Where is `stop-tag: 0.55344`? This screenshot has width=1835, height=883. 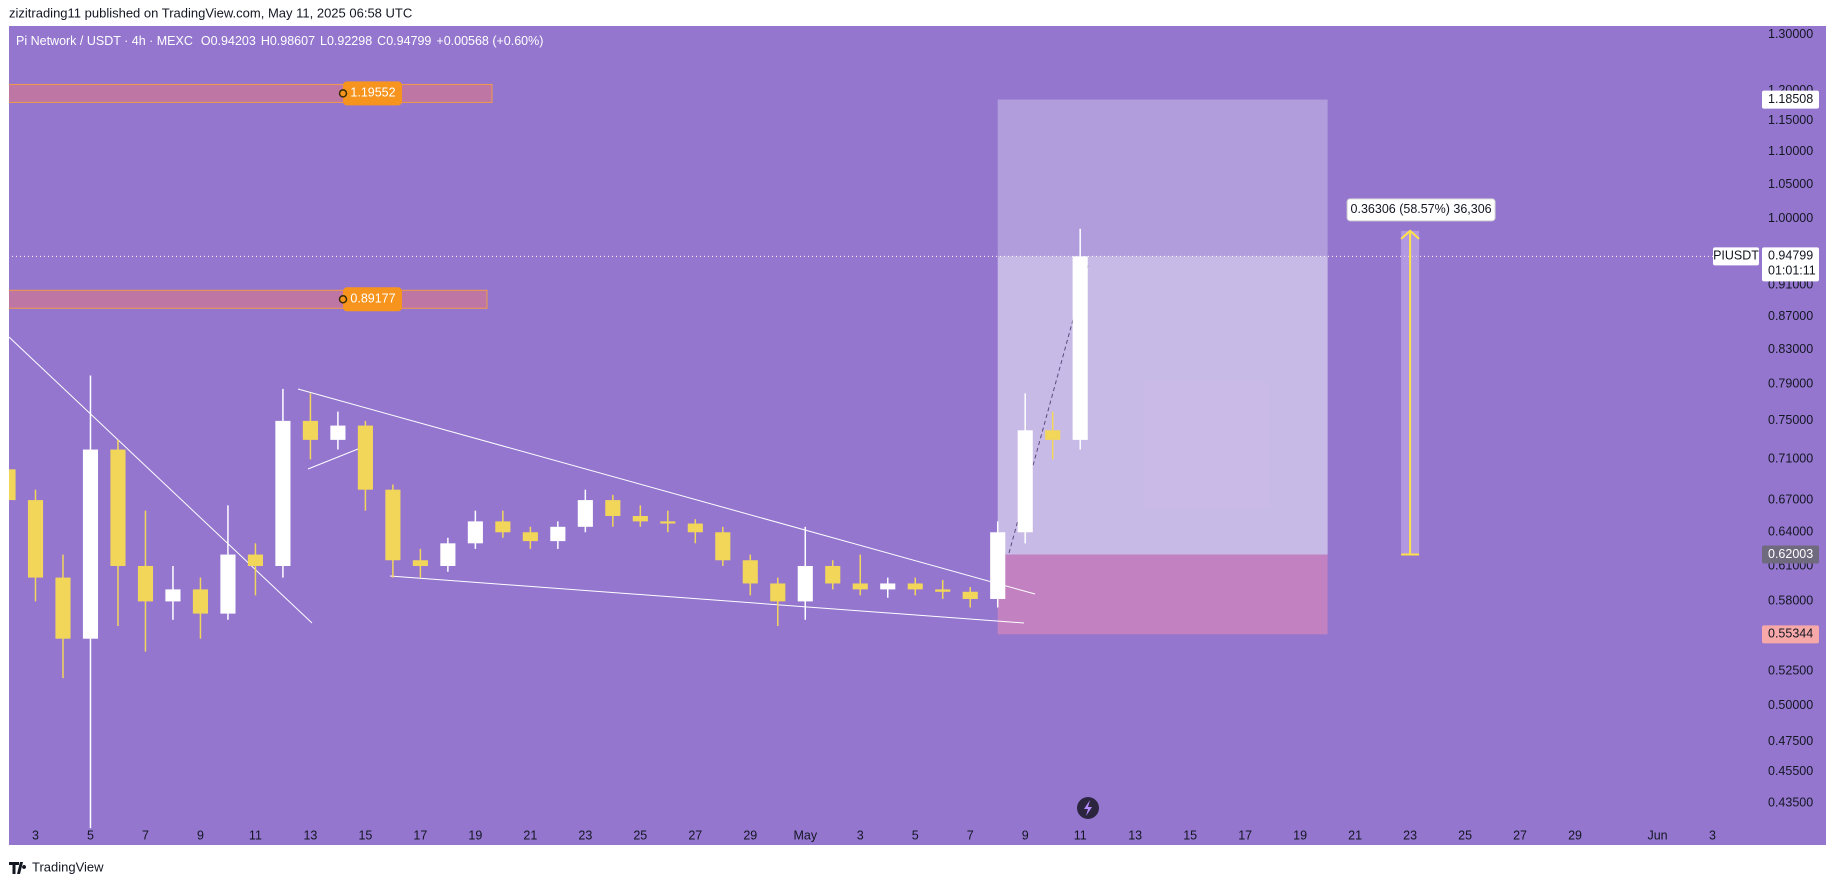
stop-tag: 0.55344 is located at coordinates (1790, 634).